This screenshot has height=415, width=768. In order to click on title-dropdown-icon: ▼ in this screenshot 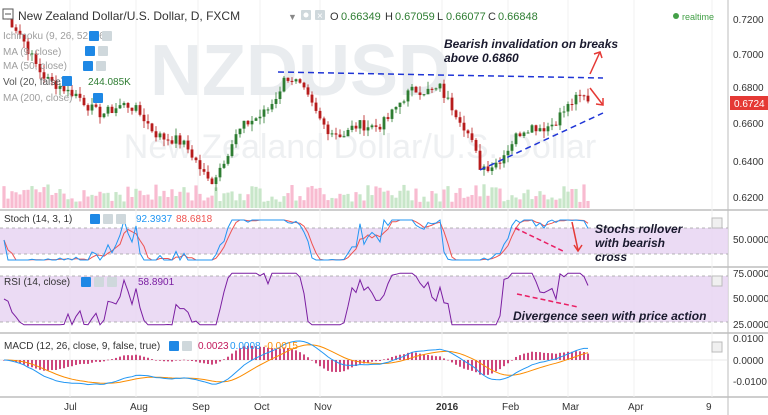, I will do `click(292, 17)`.